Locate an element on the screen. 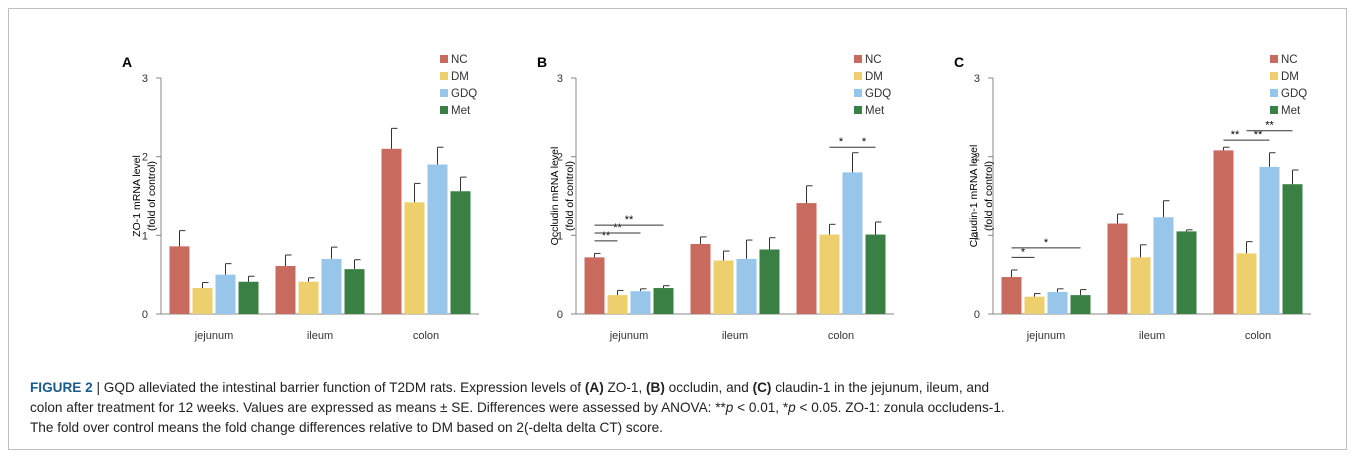 Image resolution: width=1356 pixels, height=459 pixels. caption-p-1: p is located at coordinates (729, 407).